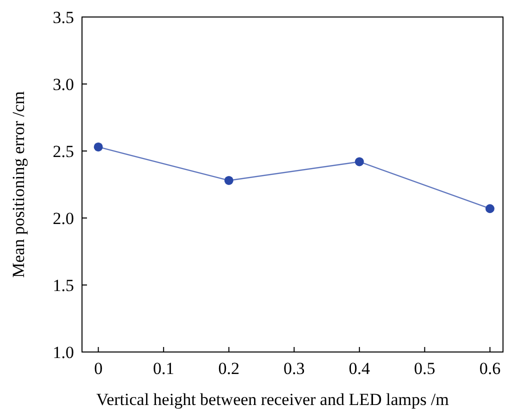  What do you see at coordinates (63, 285) in the screenshot?
I see `y-tick-label: 1.5` at bounding box center [63, 285].